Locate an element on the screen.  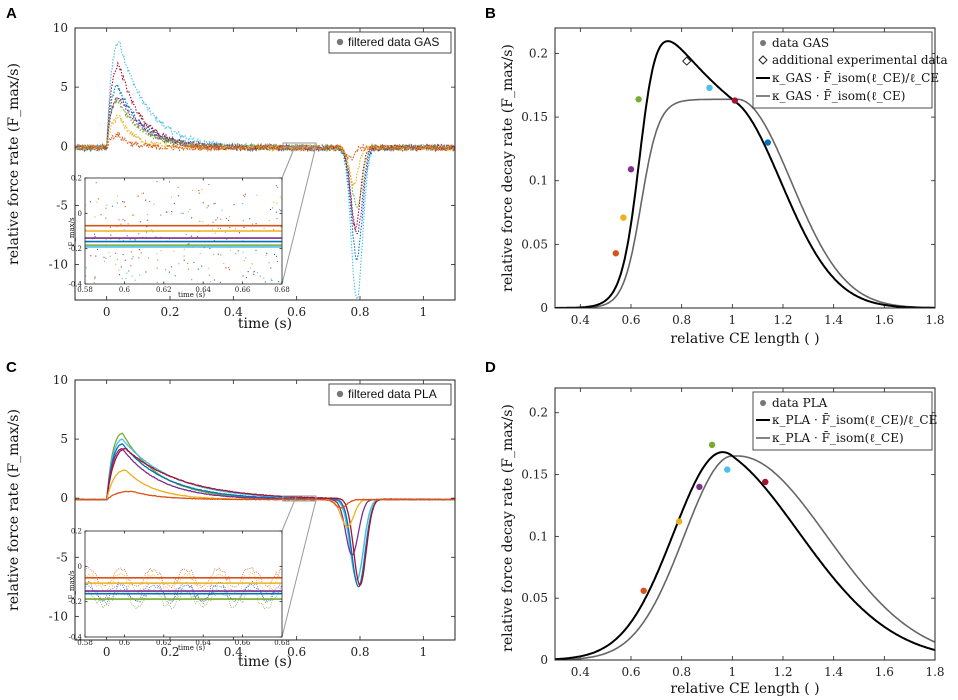
panel-d-xtick-label: 0.4 is located at coordinates (580, 672).